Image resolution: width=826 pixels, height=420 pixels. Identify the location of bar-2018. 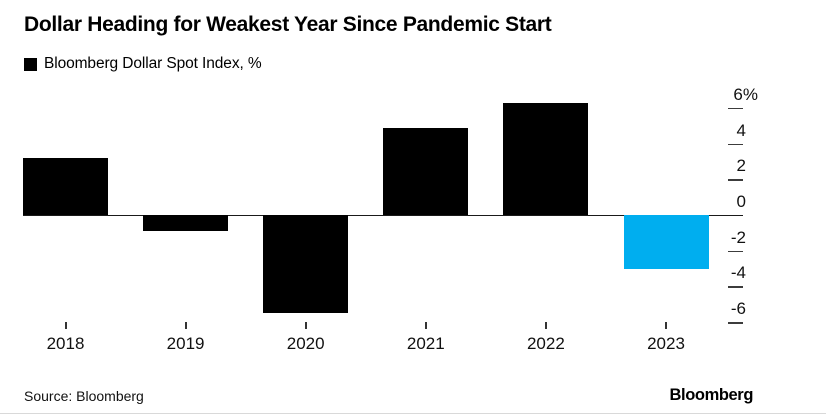
(65, 186).